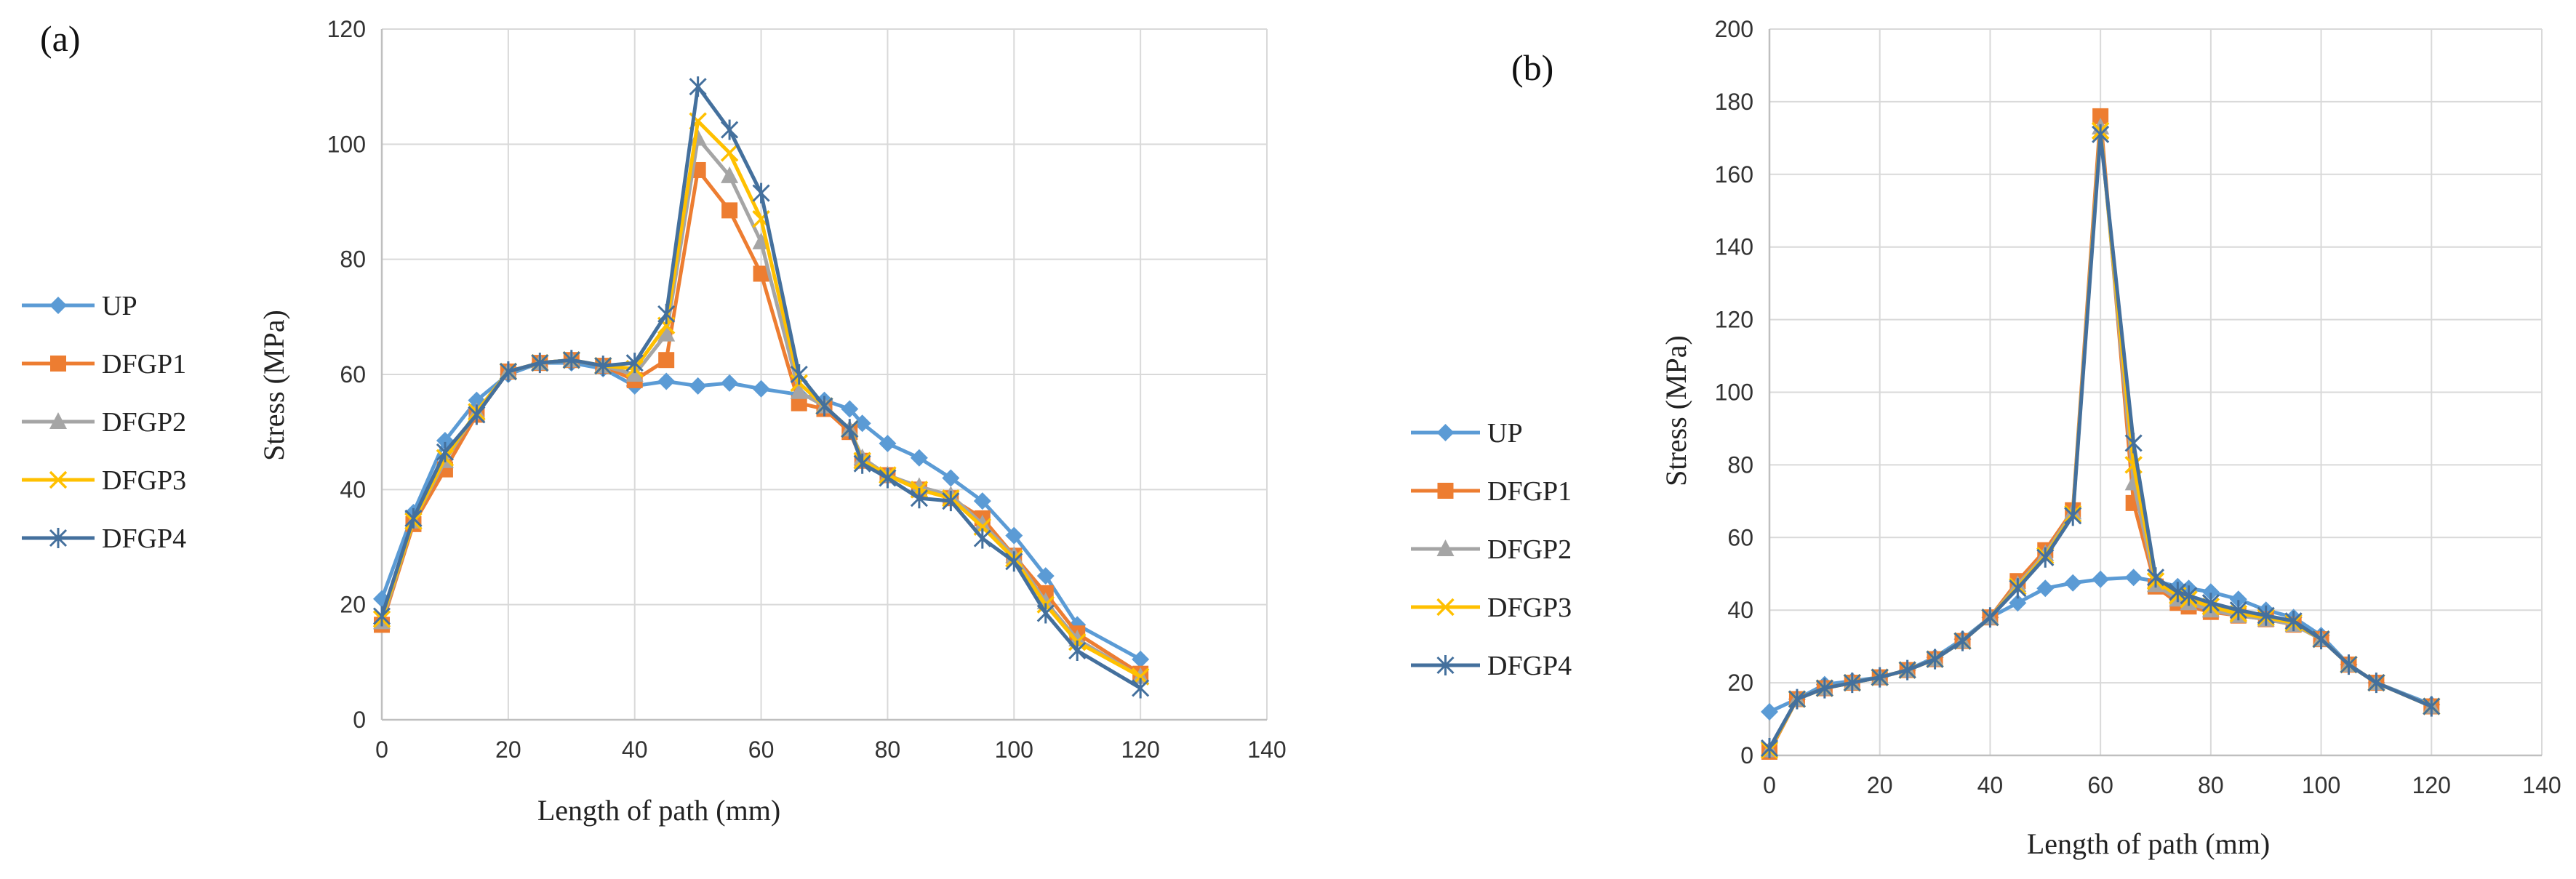  Describe the element at coordinates (144, 538) in the screenshot. I see `chart-a-legend-label: DFGP4` at that location.